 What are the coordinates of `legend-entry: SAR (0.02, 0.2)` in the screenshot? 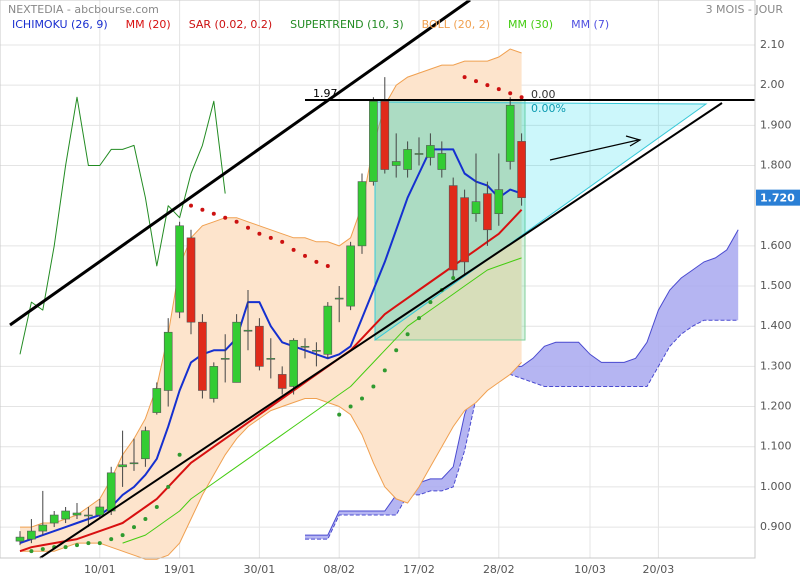 It's located at (230, 24).